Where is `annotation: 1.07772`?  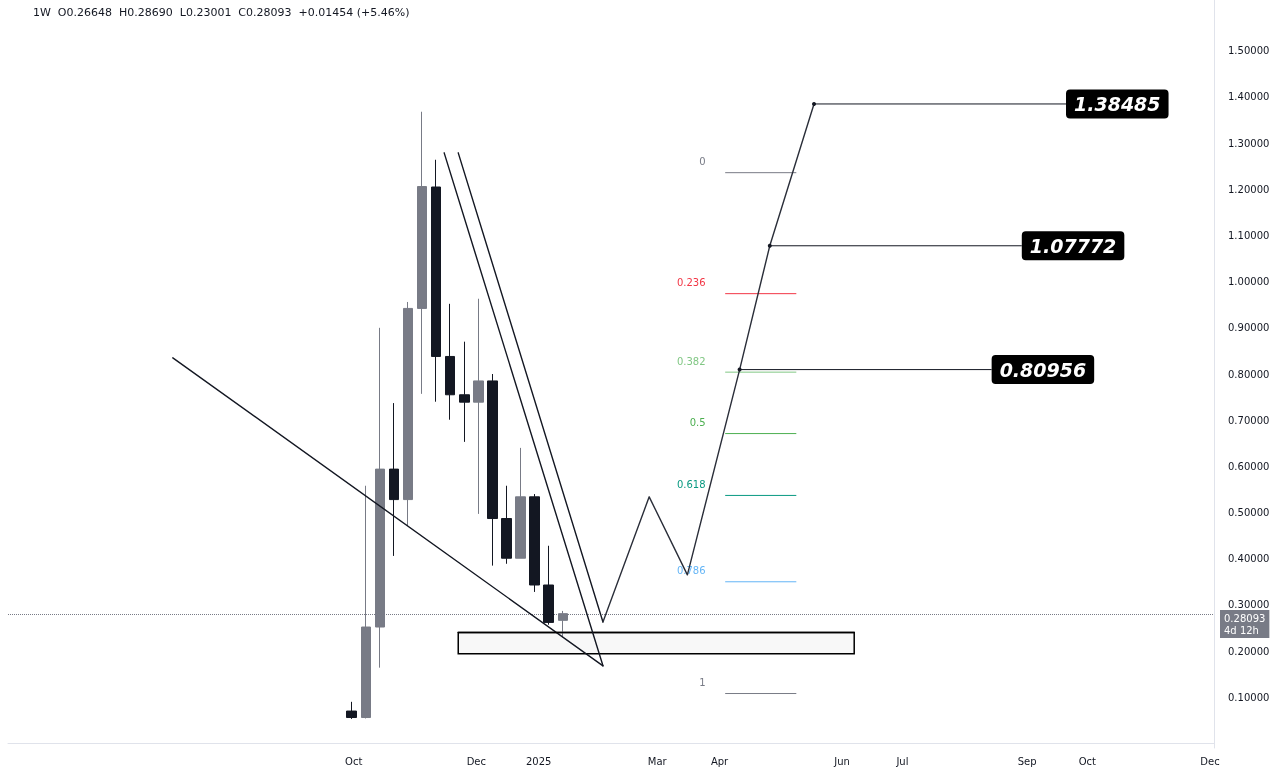
annotation: 1.07772 is located at coordinates (1073, 245).